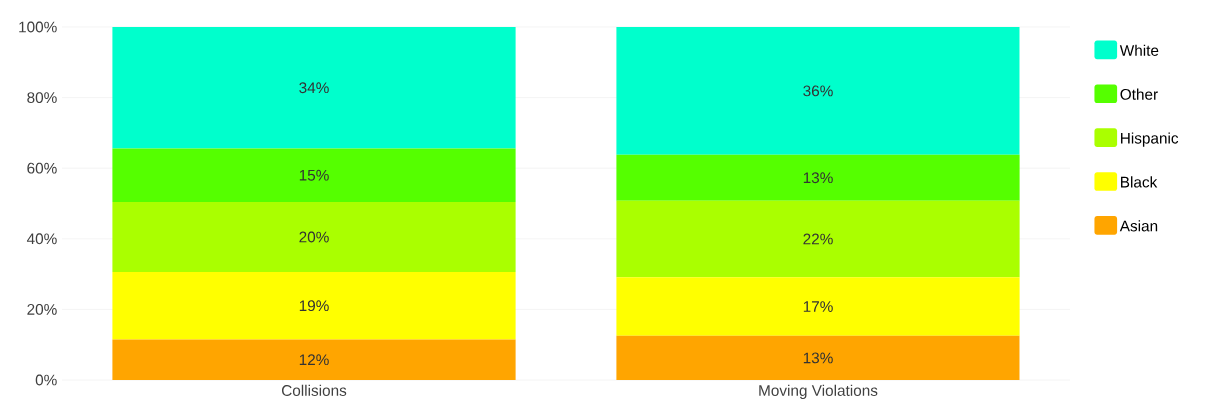 The image size is (1212, 411). What do you see at coordinates (41, 239) in the screenshot?
I see `y-tick-label: 40%` at bounding box center [41, 239].